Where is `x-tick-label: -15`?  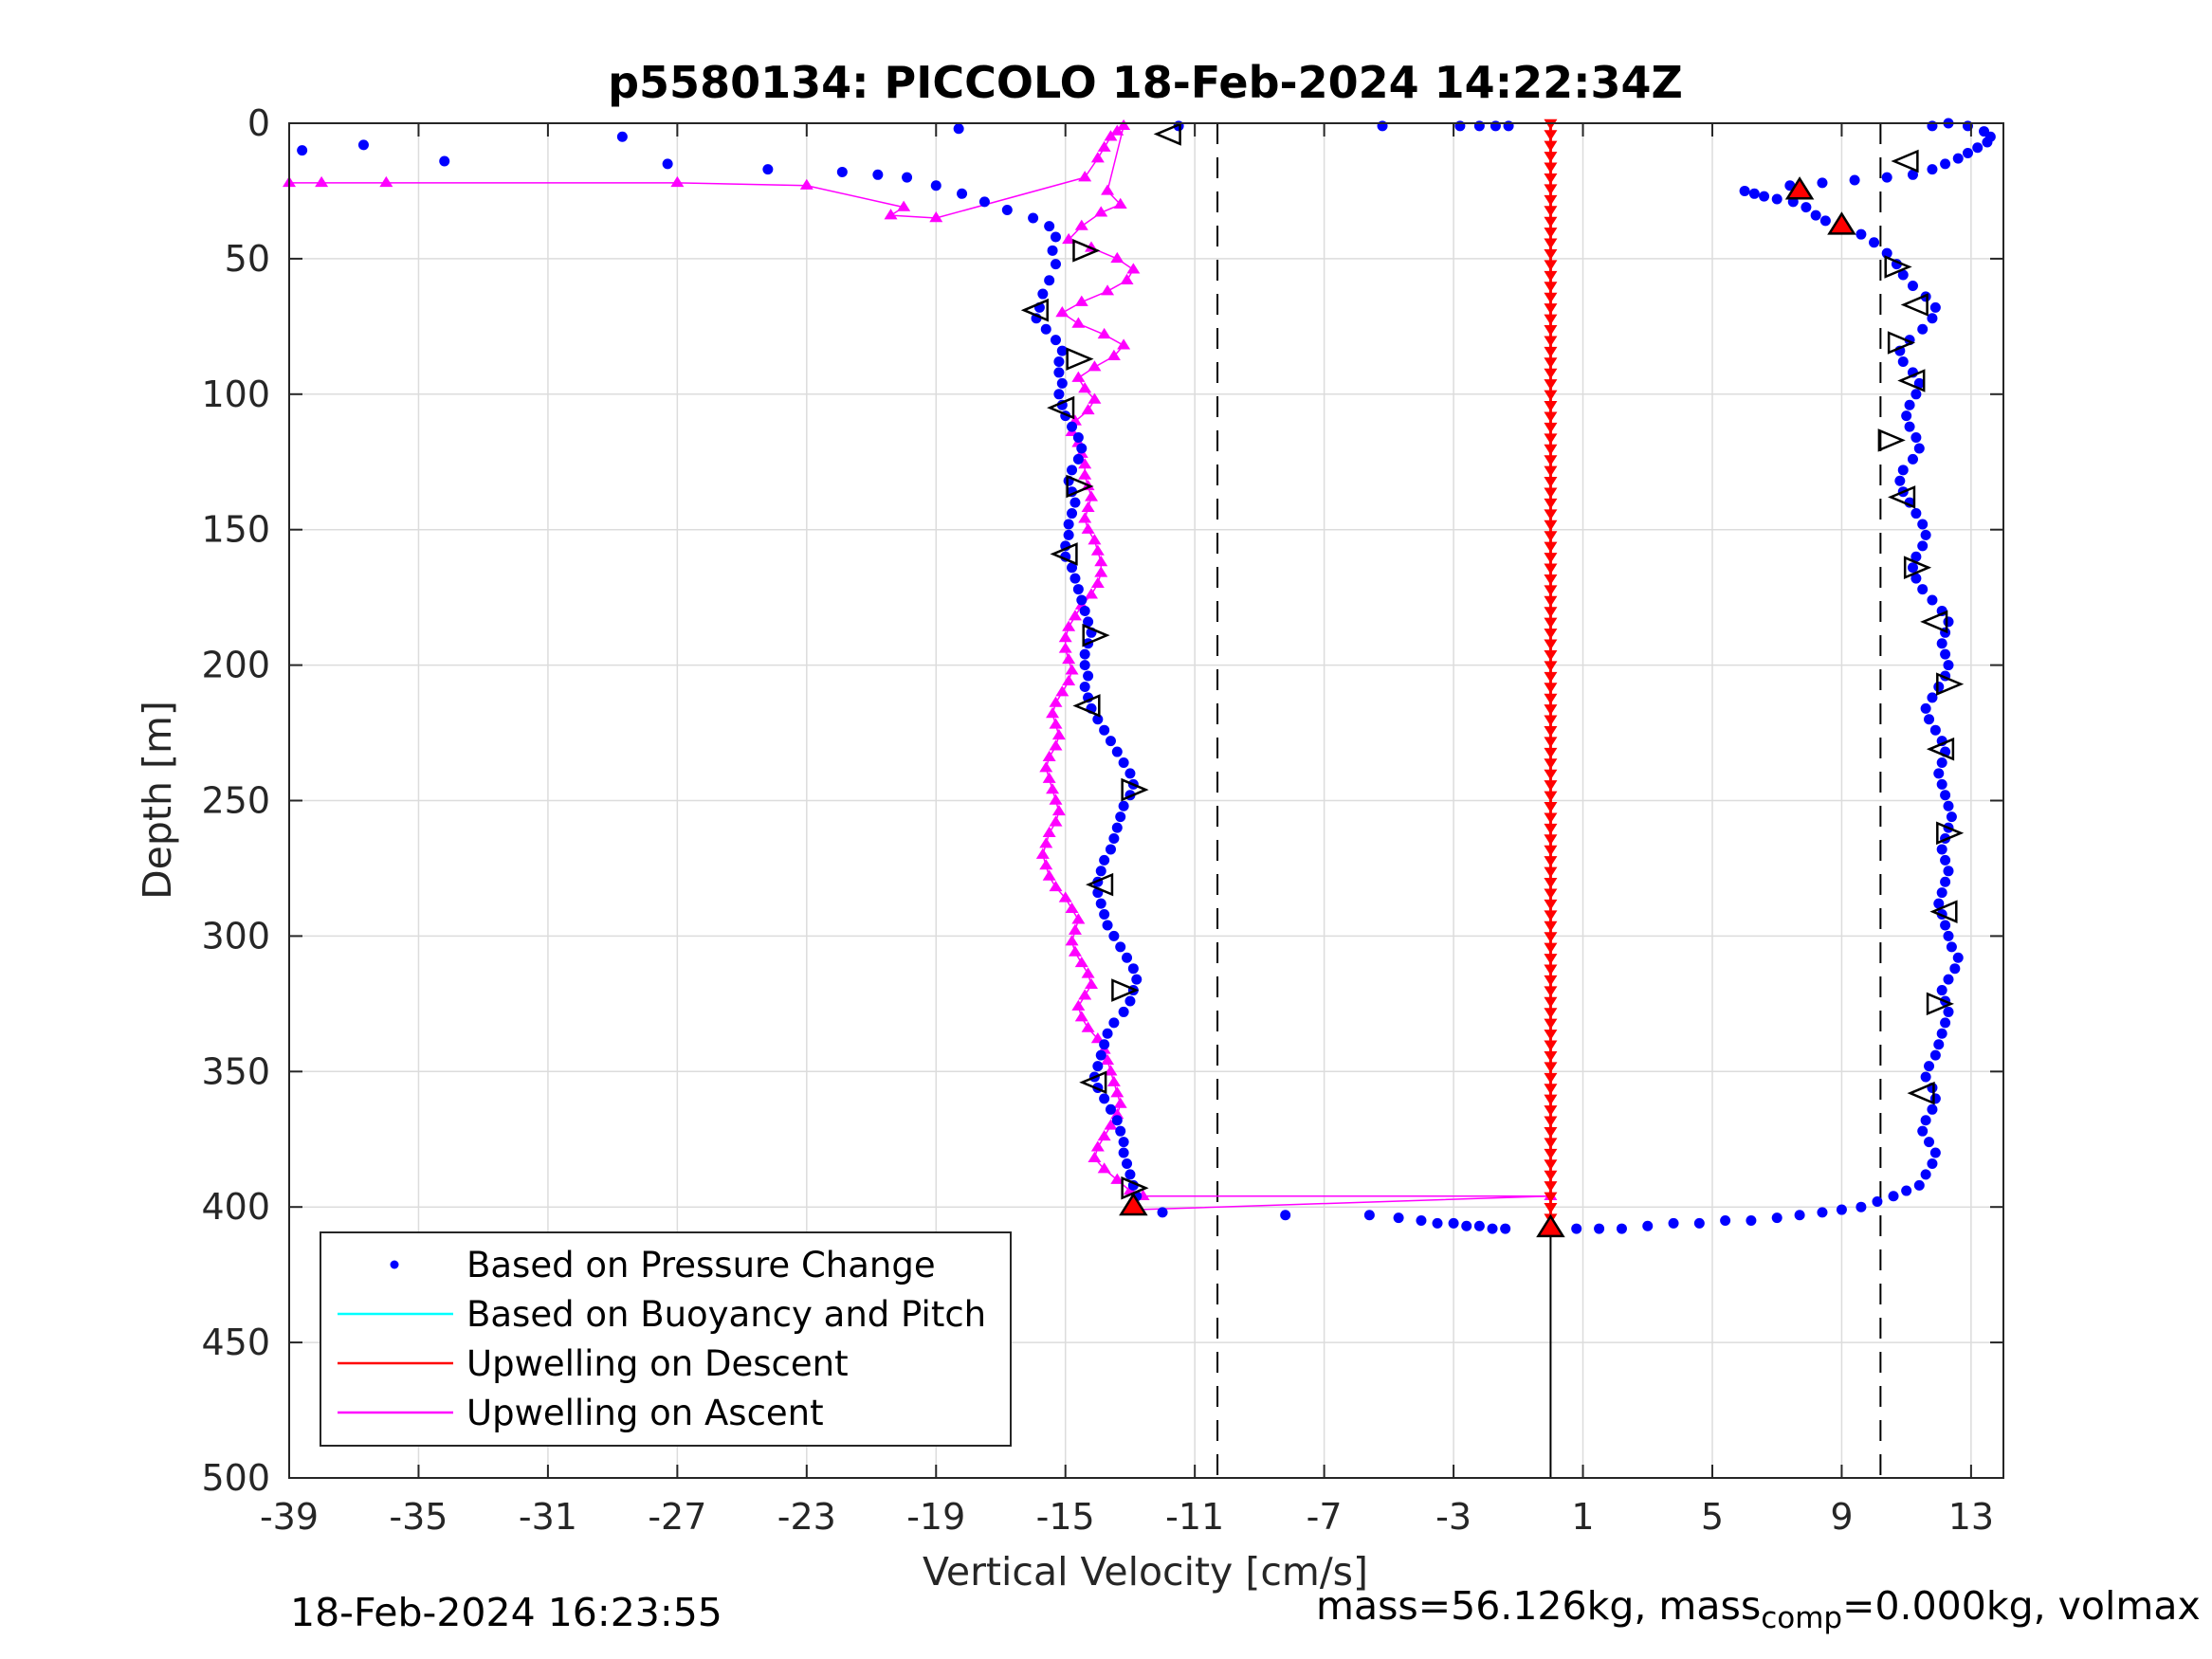 x-tick-label: -15 is located at coordinates (1065, 1517).